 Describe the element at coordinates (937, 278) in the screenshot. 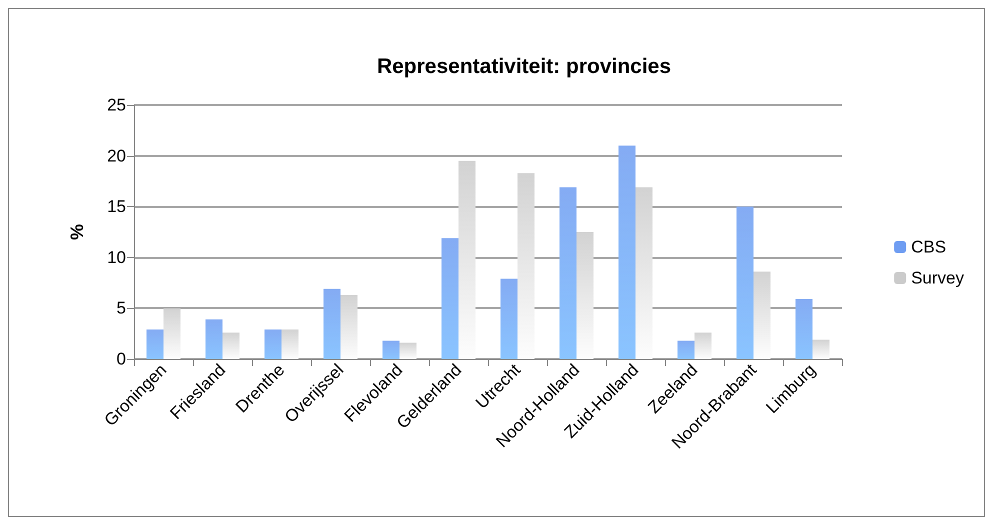

I see `legend-label: Survey` at that location.